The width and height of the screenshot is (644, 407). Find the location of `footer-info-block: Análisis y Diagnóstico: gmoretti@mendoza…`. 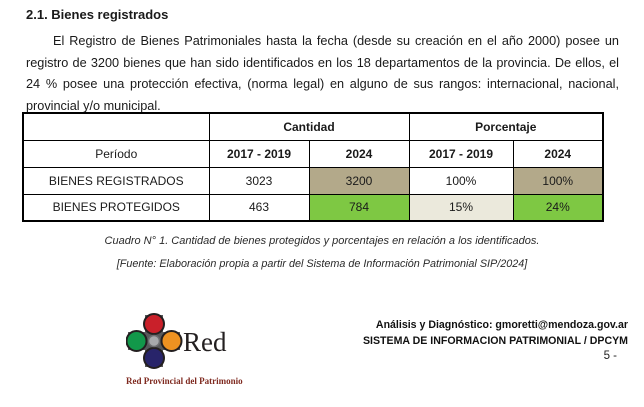

footer-info-block: Análisis y Diagnóstico: gmoretti@mendoza… is located at coordinates (495, 333).